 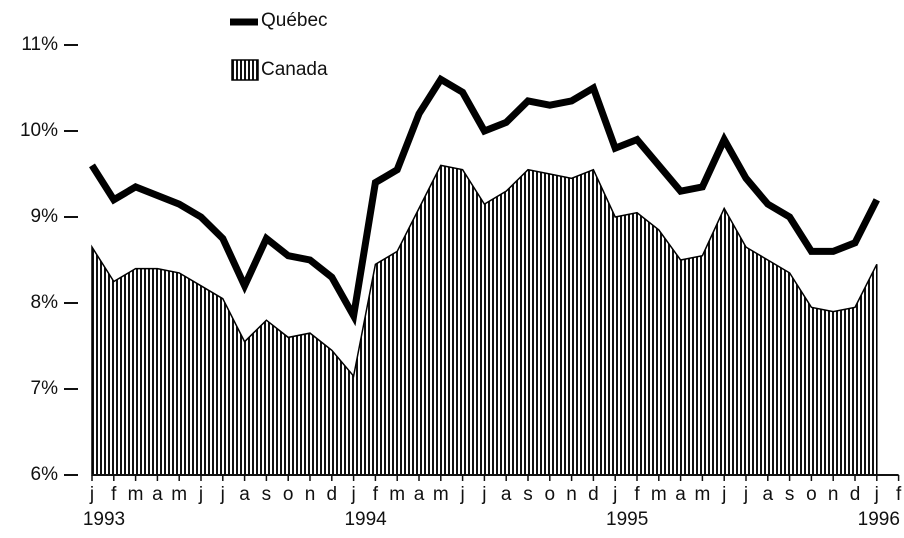 I want to click on year-label: 1994, so click(x=365, y=519).